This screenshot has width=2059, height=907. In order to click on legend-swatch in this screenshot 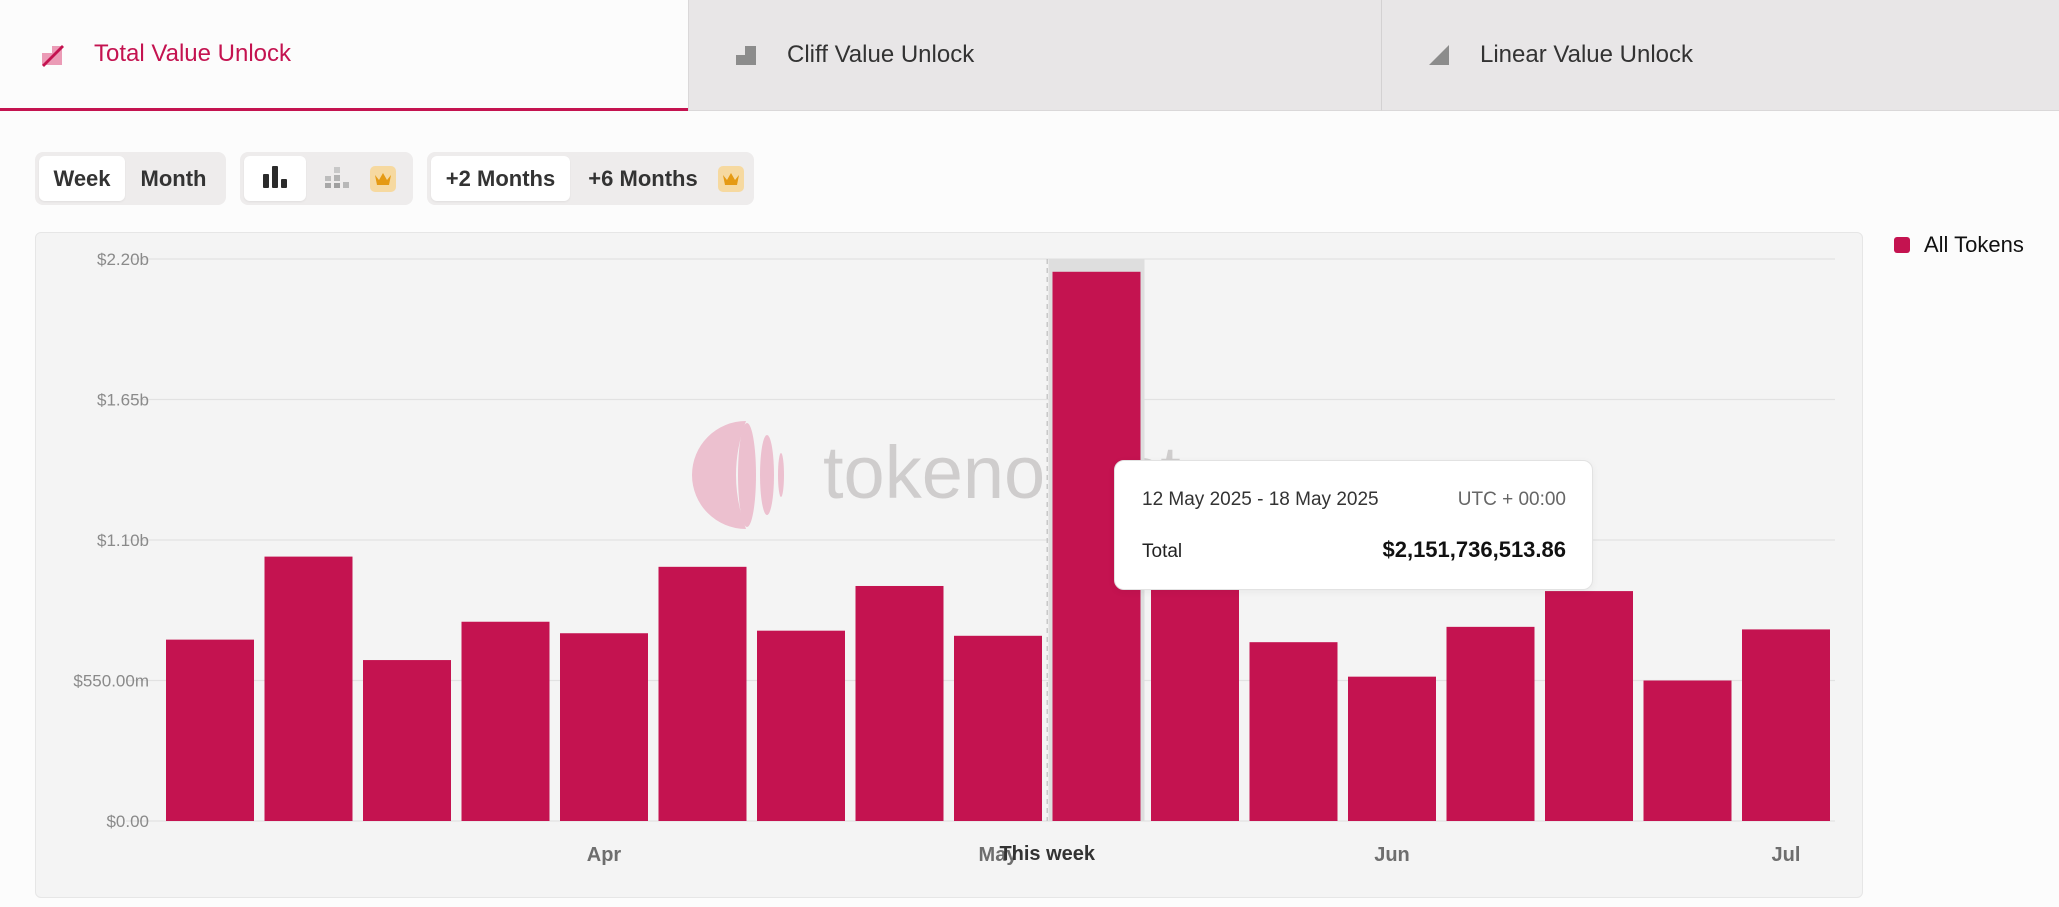, I will do `click(1902, 245)`.